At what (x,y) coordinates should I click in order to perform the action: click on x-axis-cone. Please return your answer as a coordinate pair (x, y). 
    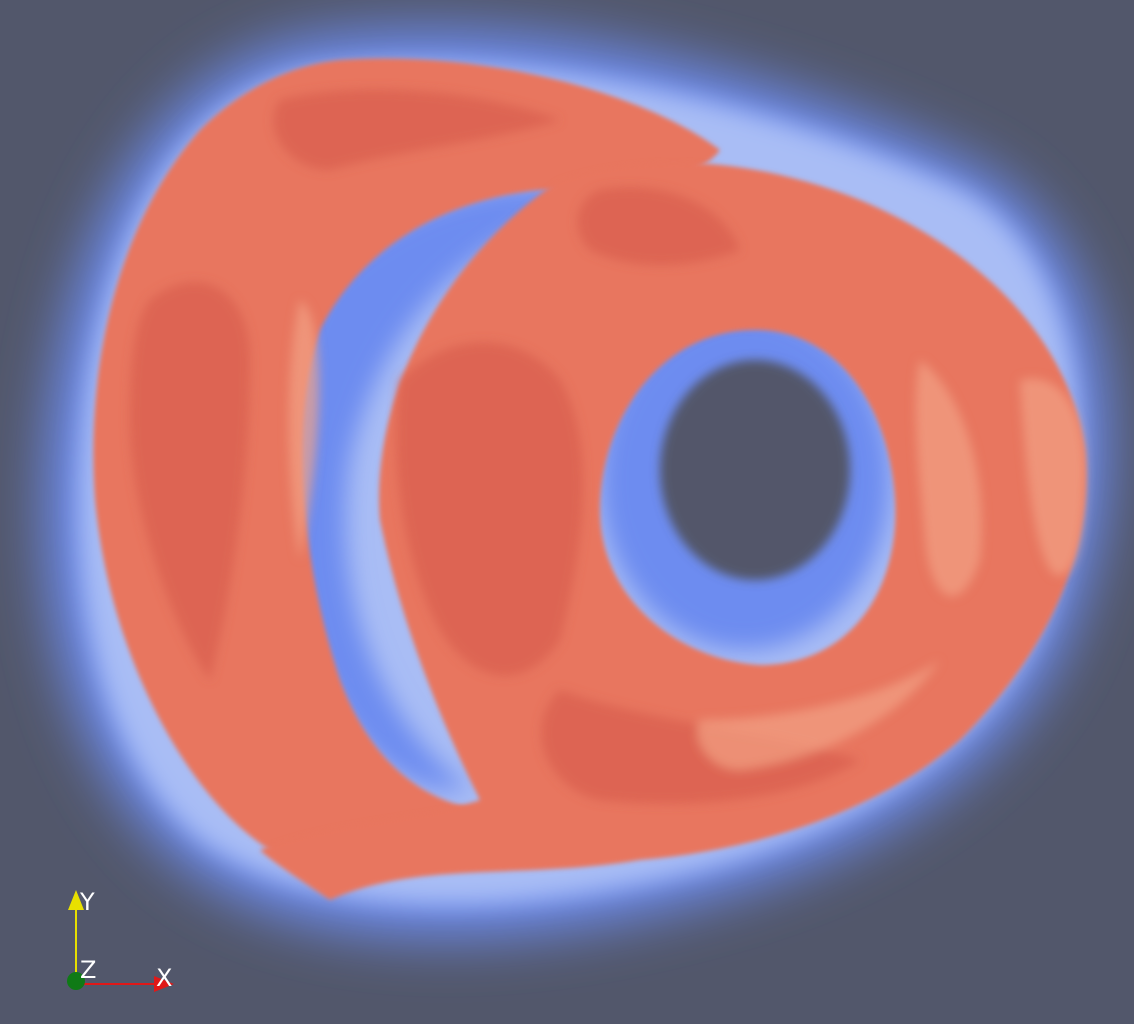
    Looking at the image, I should click on (164, 984).